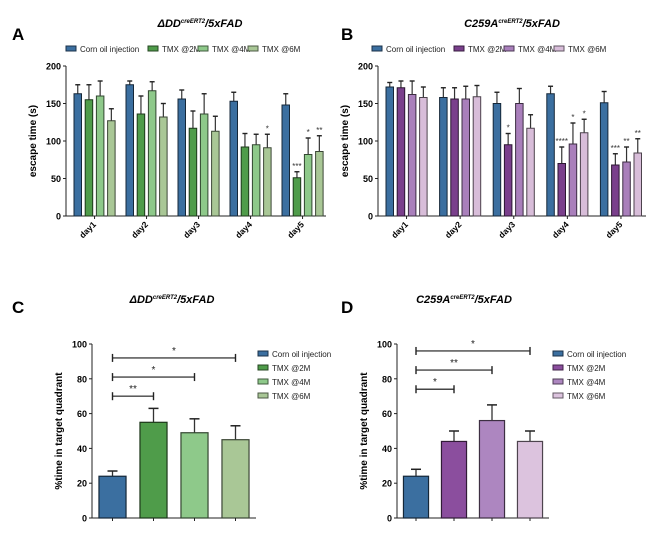  I want to click on y-tick-label: 150, so click(53, 104).